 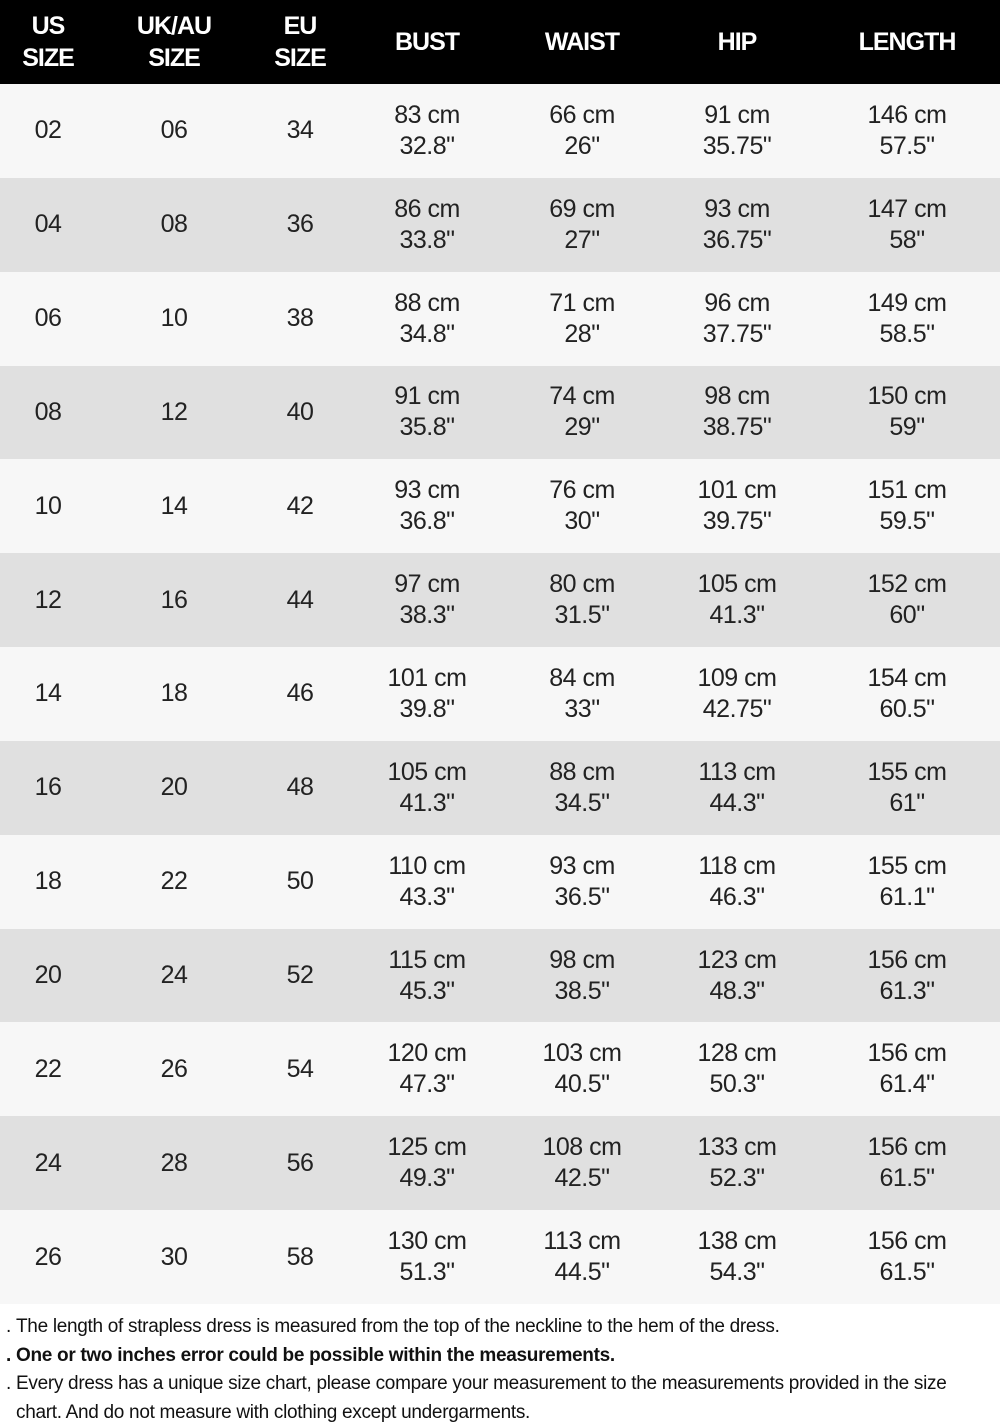 What do you see at coordinates (427, 114) in the screenshot?
I see `cell-value: 83 cm` at bounding box center [427, 114].